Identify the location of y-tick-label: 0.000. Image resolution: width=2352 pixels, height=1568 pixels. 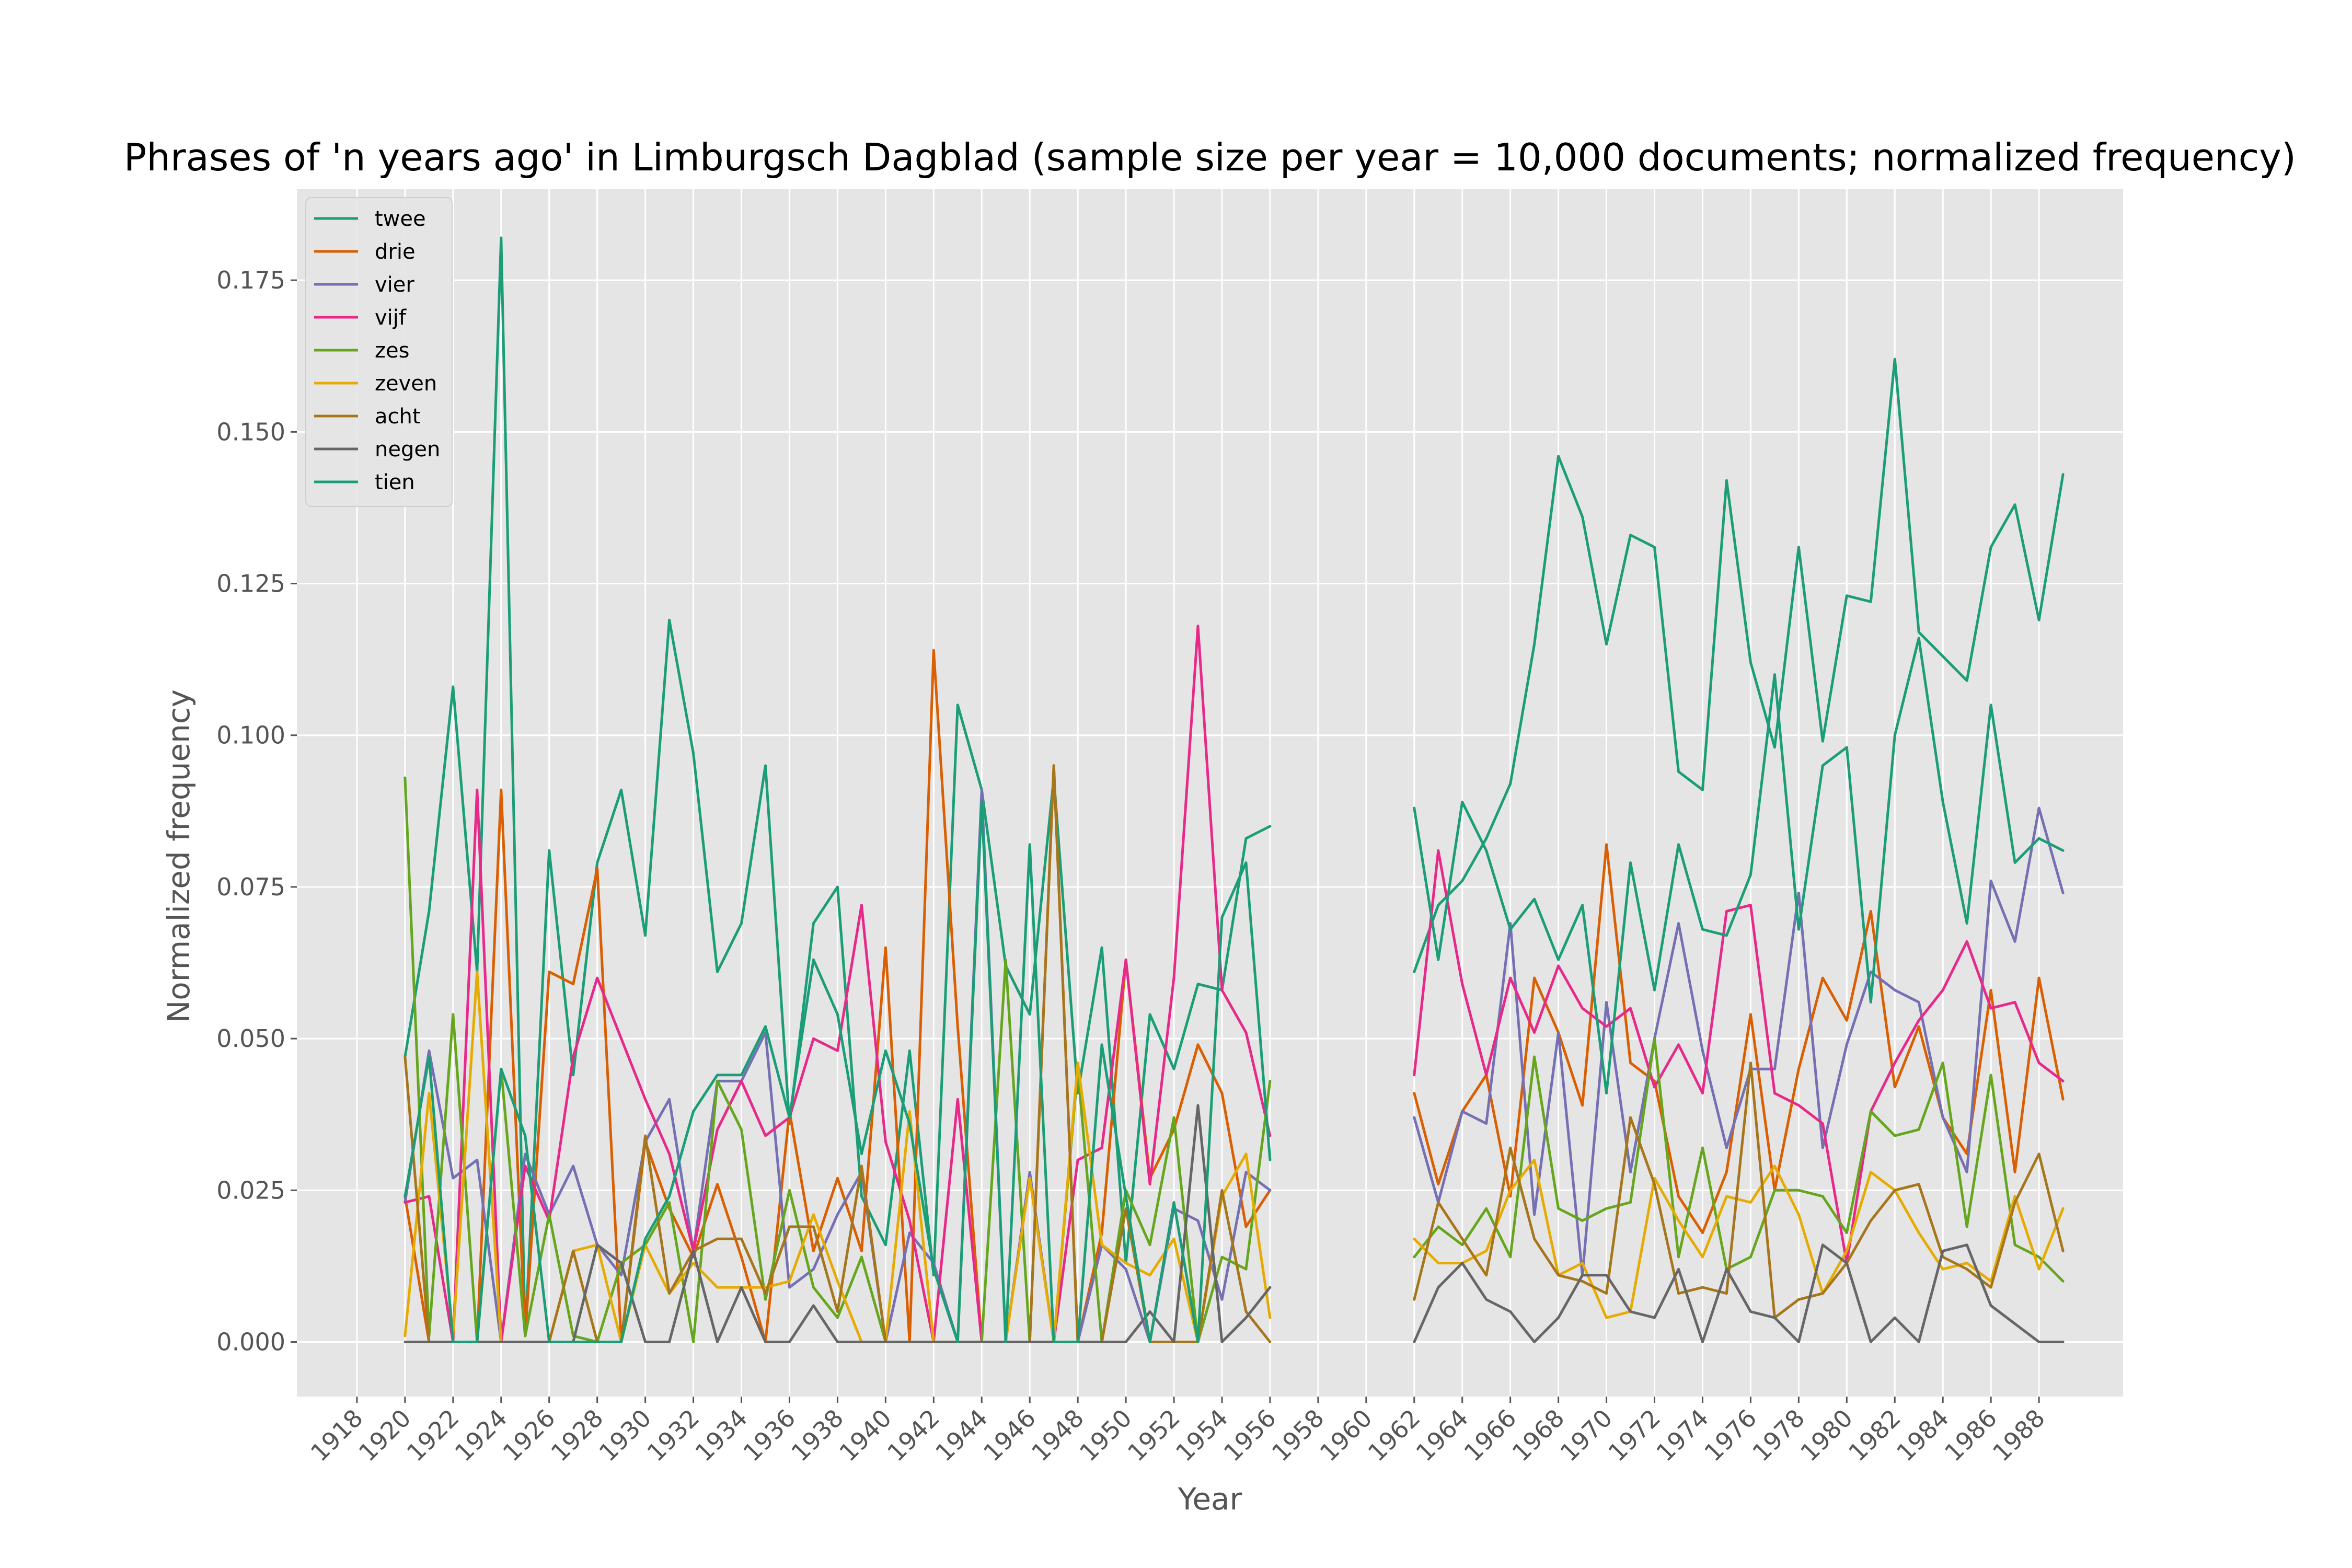
(250, 1342).